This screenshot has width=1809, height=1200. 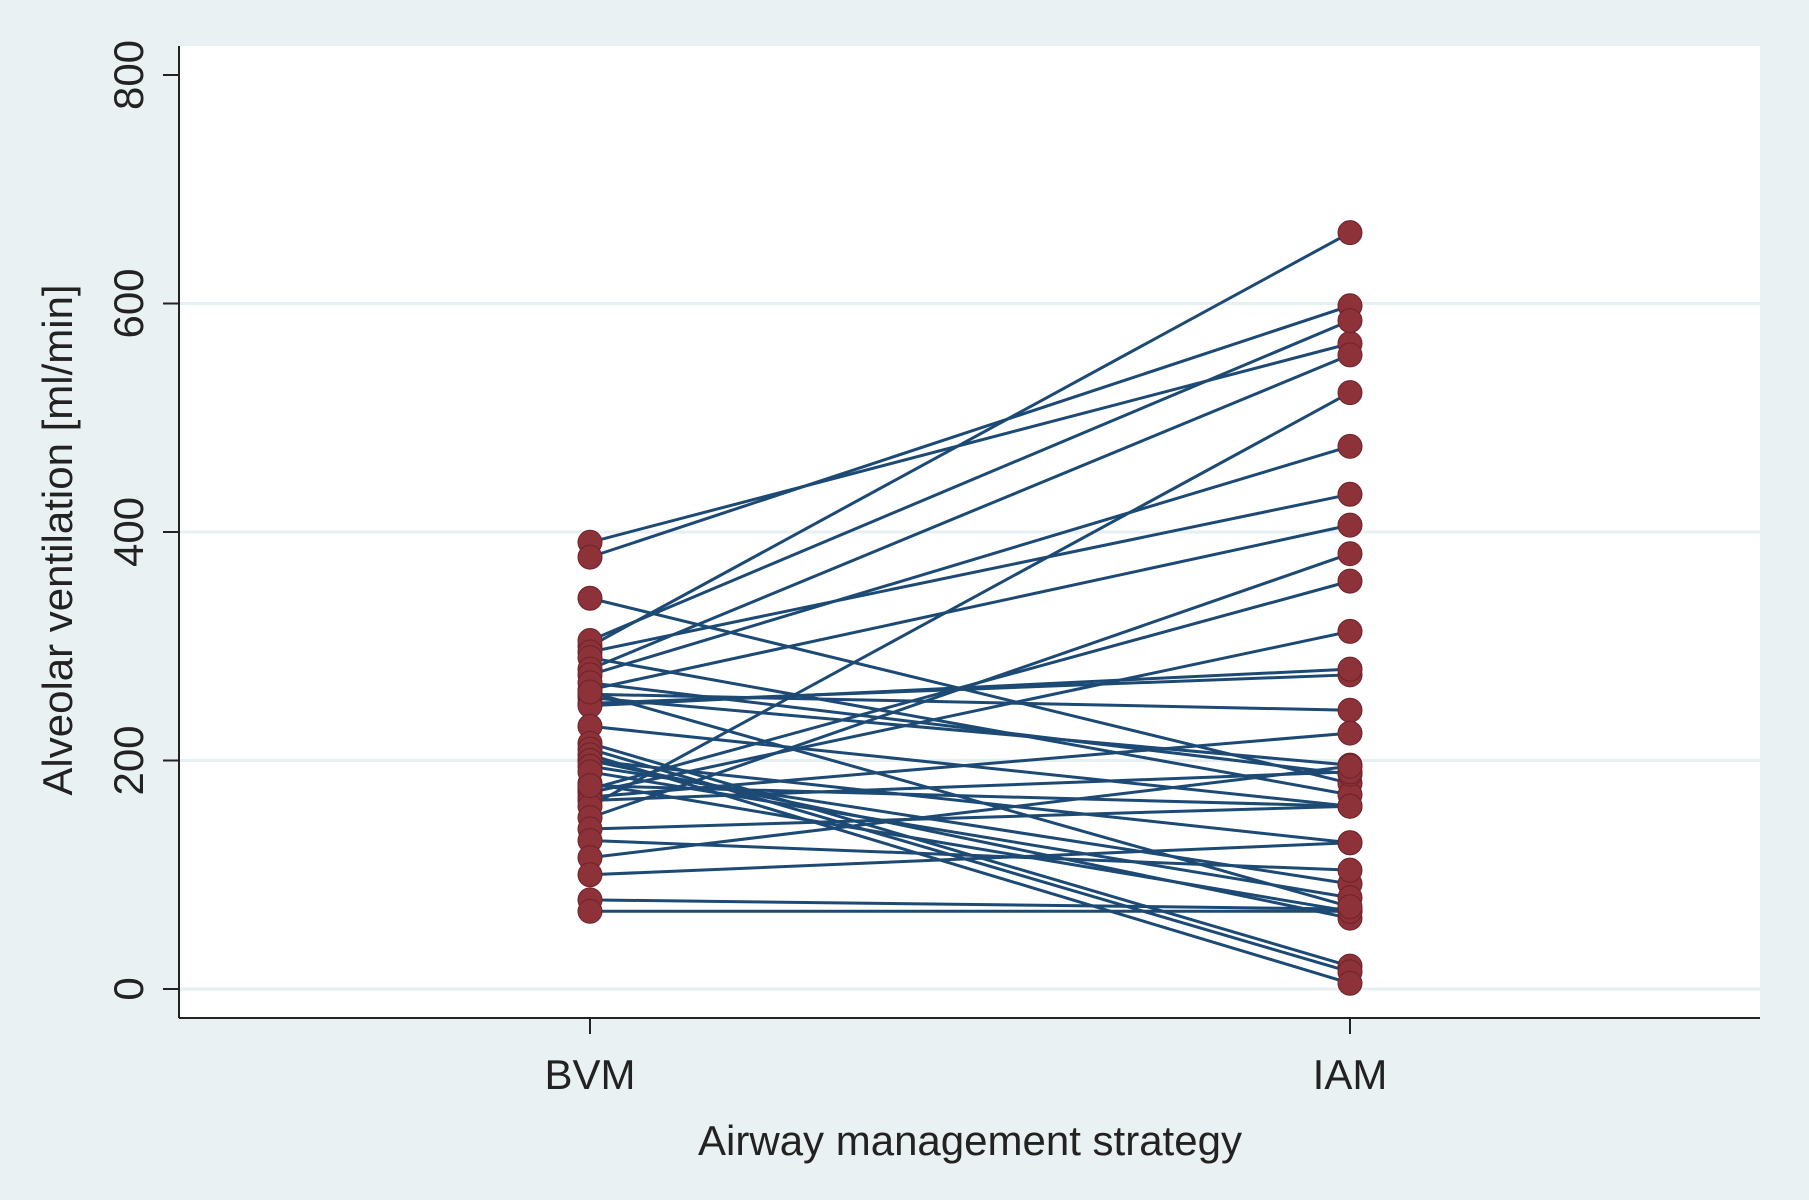 I want to click on y-axis-label: Alveolar ventilation [ml/min], so click(x=57, y=539).